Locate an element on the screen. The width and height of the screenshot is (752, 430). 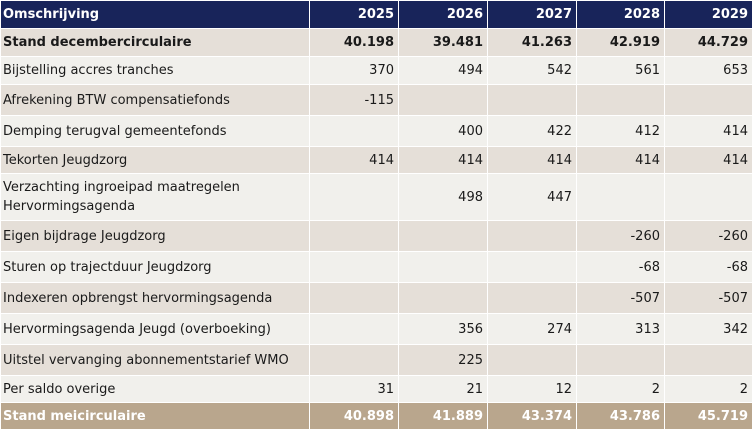
value-cell: 225 is located at coordinates (443, 360).